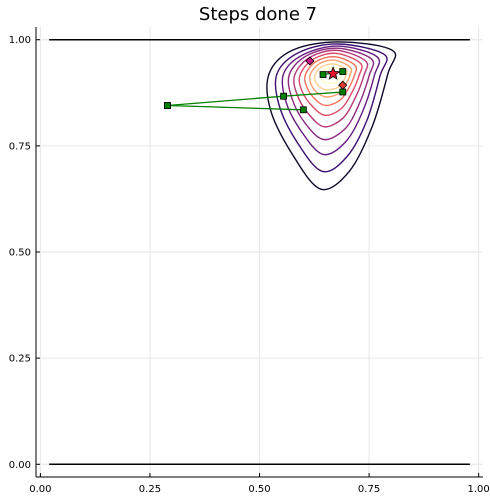  Describe the element at coordinates (20, 40) in the screenshot. I see `y-tick-label-4: 1.00` at that location.